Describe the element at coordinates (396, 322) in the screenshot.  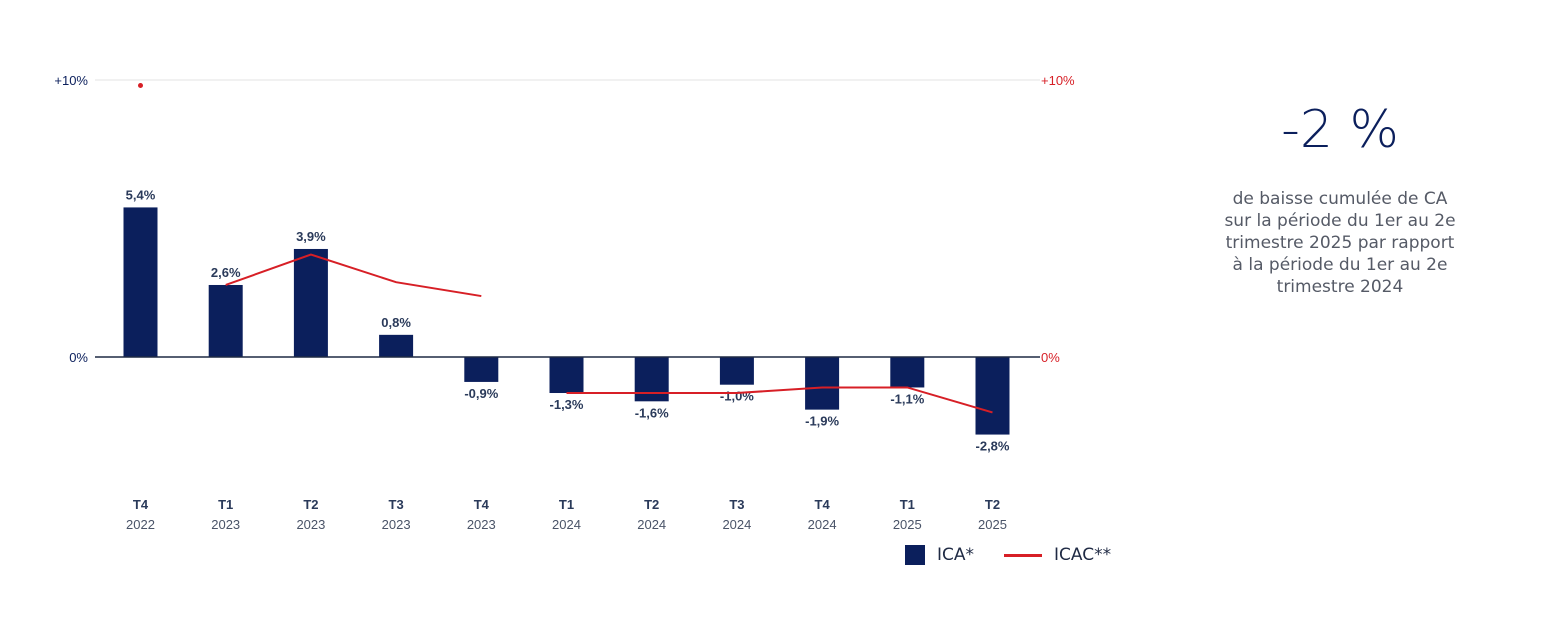
I see `bar-data-label: 0,8%` at that location.